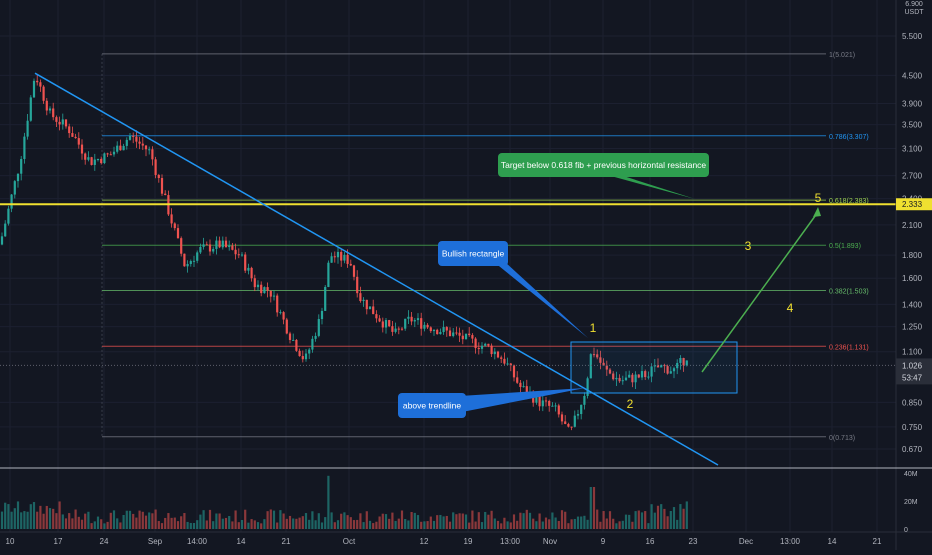  What do you see at coordinates (654, 367) in the screenshot?
I see `bullish-rectangle` at bounding box center [654, 367].